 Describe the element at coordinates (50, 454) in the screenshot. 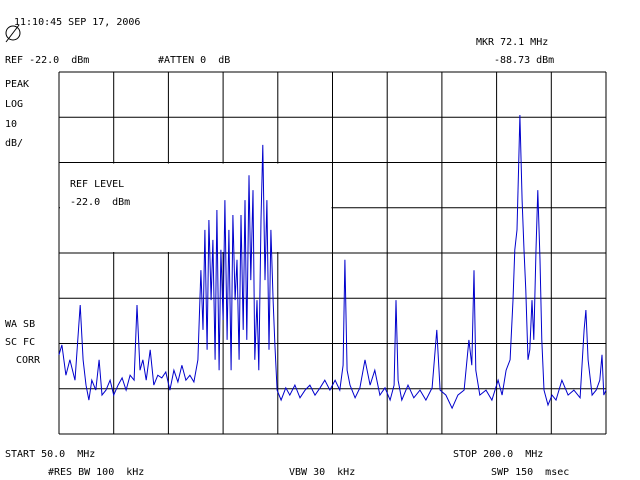

I see `start-freq: START 50.0 MHz` at that location.